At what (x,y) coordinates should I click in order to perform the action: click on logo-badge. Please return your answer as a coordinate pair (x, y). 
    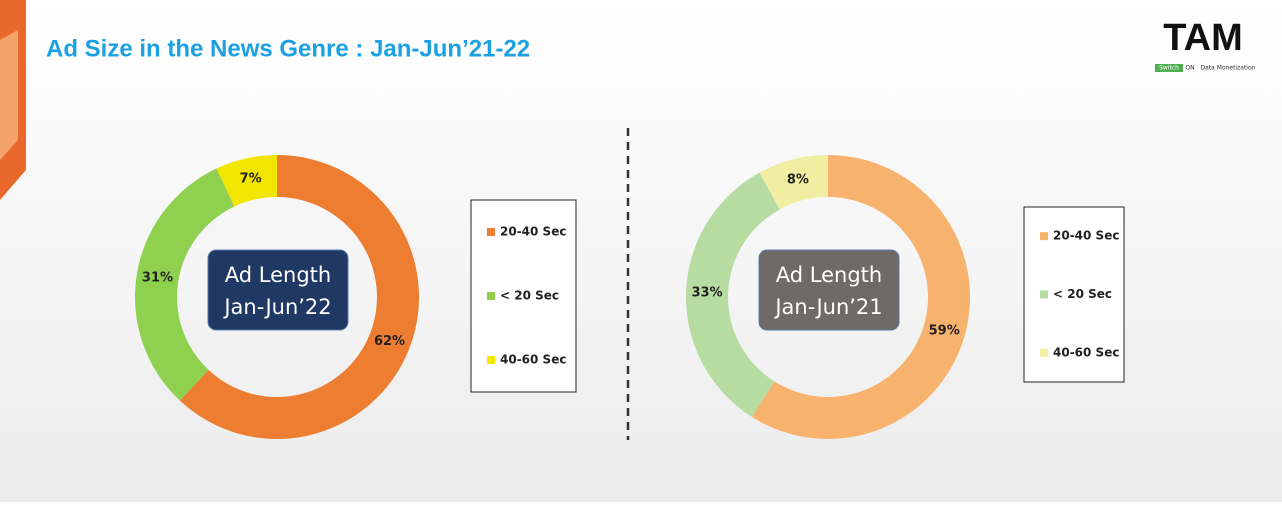
    Looking at the image, I should click on (1169, 68).